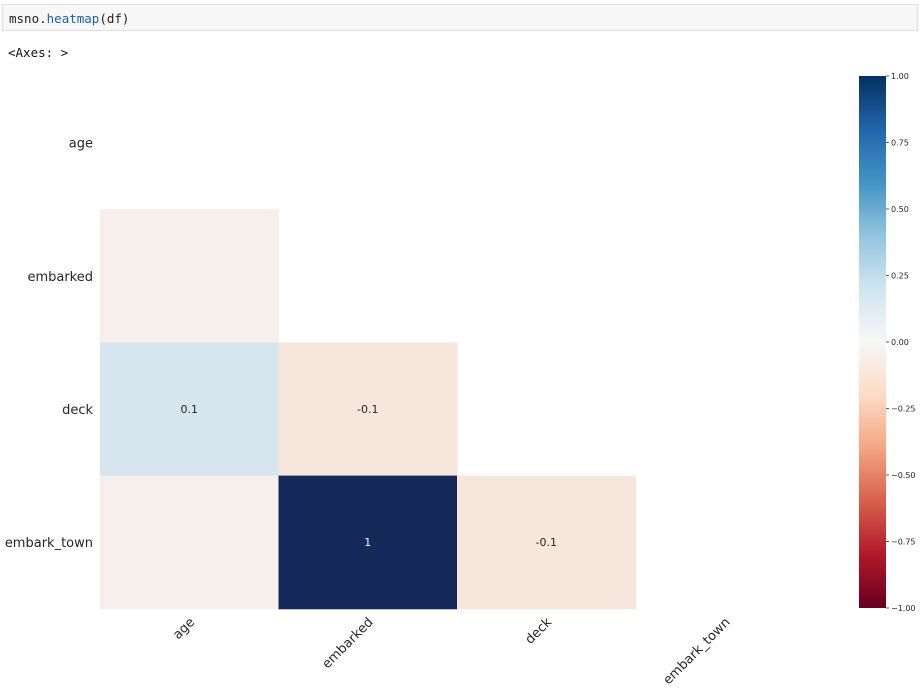 This screenshot has height=694, width=923. I want to click on x-tick-label-age: age, so click(184, 629).